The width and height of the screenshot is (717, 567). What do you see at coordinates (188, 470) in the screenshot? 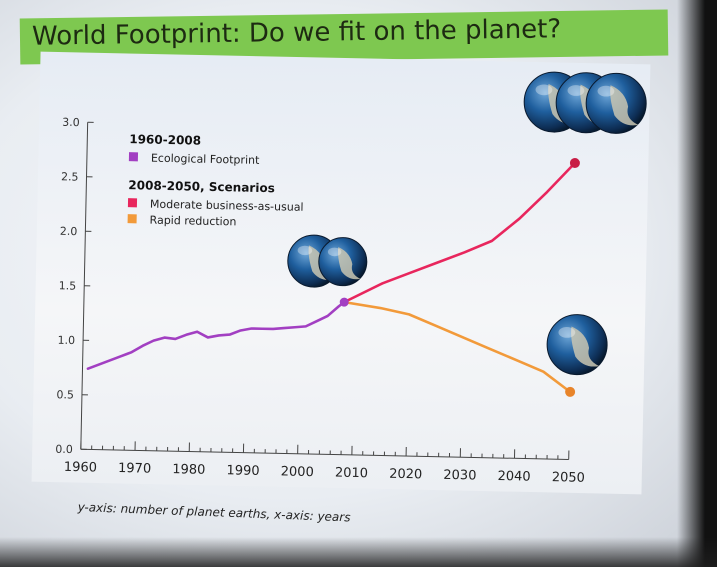
I see `x-tick-label: 1980` at bounding box center [188, 470].